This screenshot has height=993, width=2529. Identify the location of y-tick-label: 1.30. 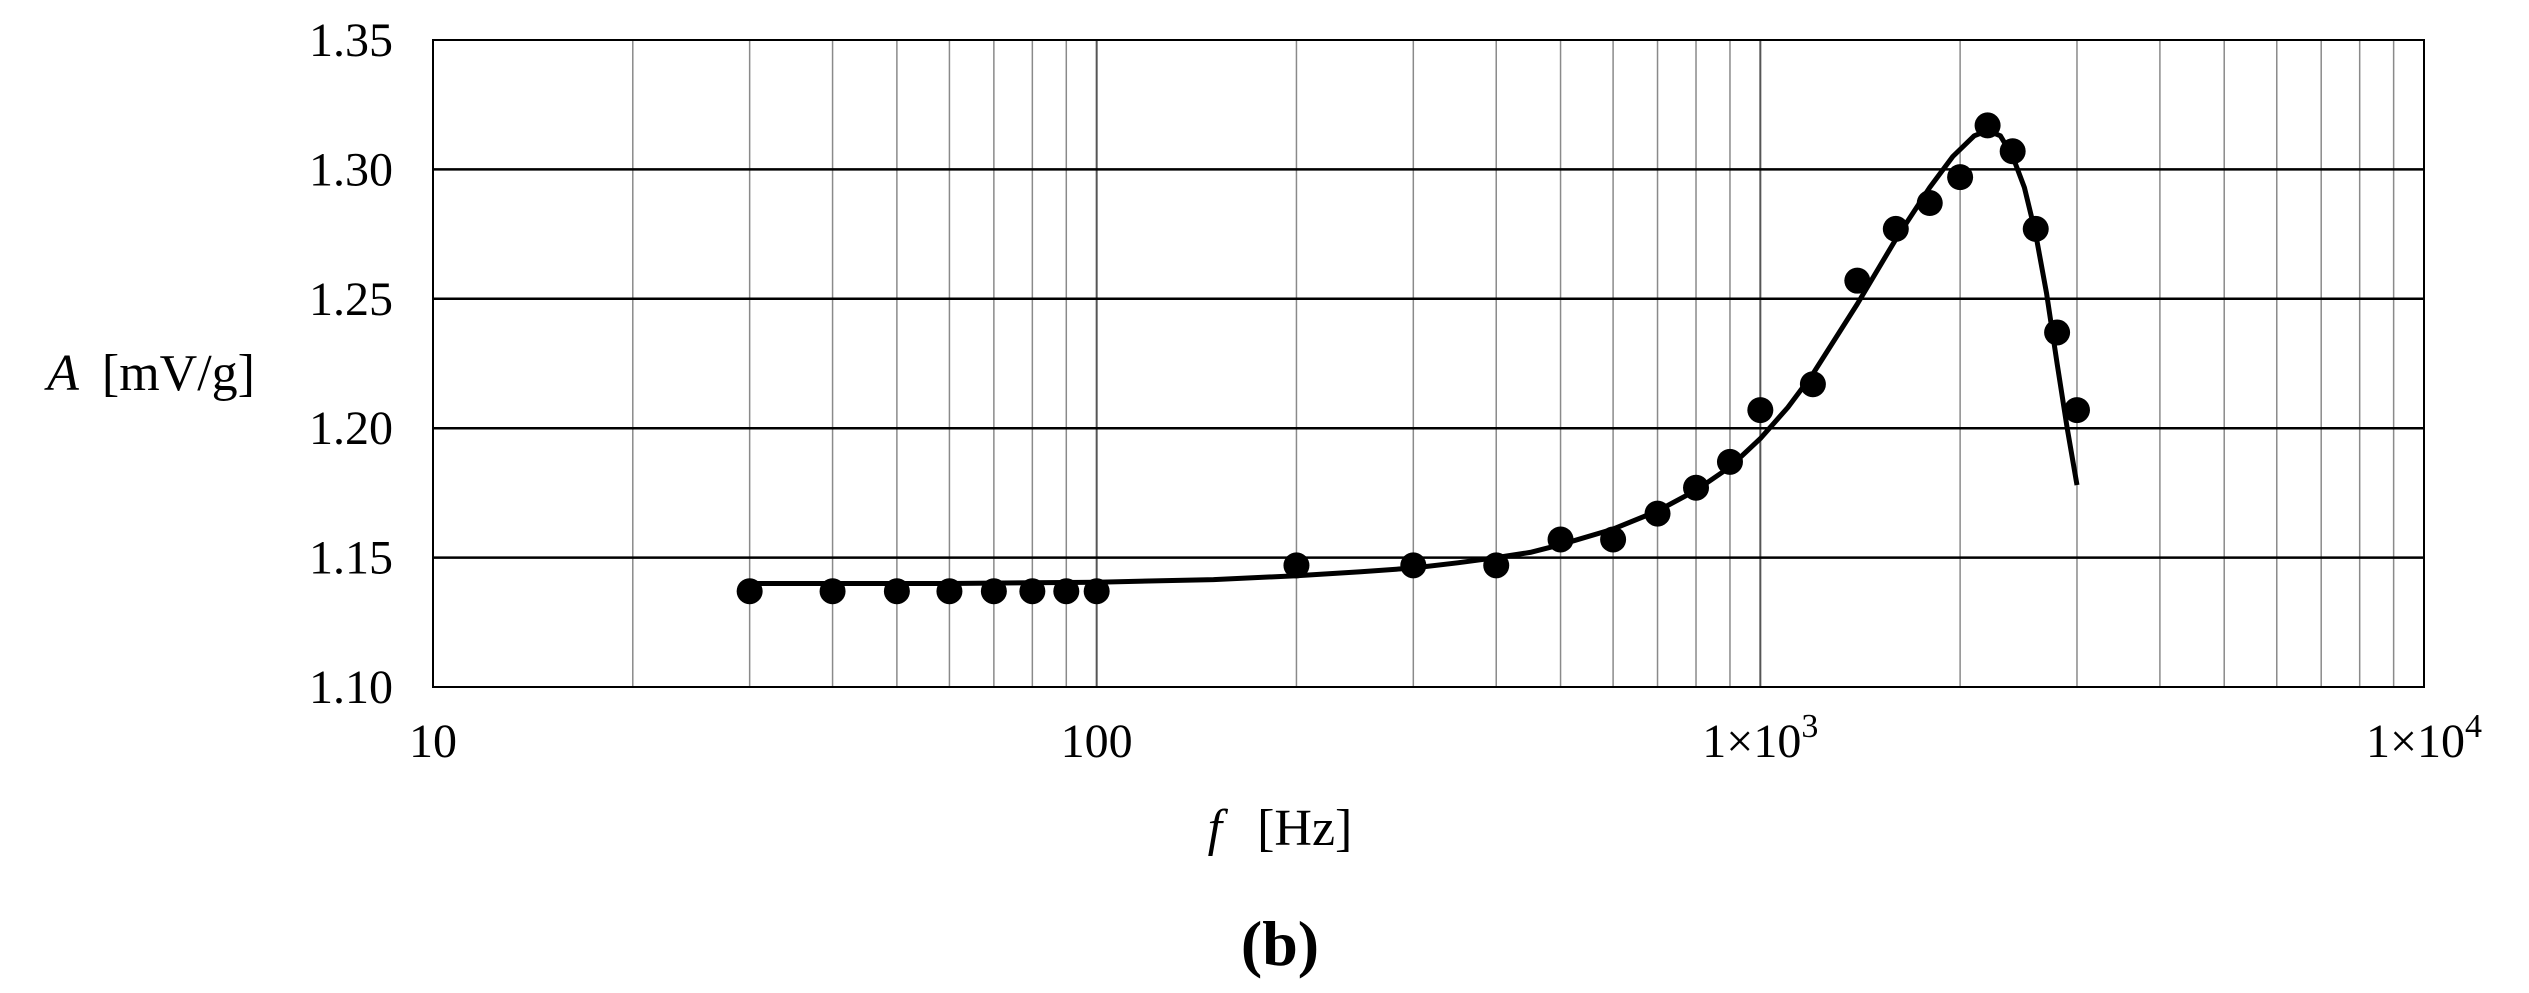
(351, 169).